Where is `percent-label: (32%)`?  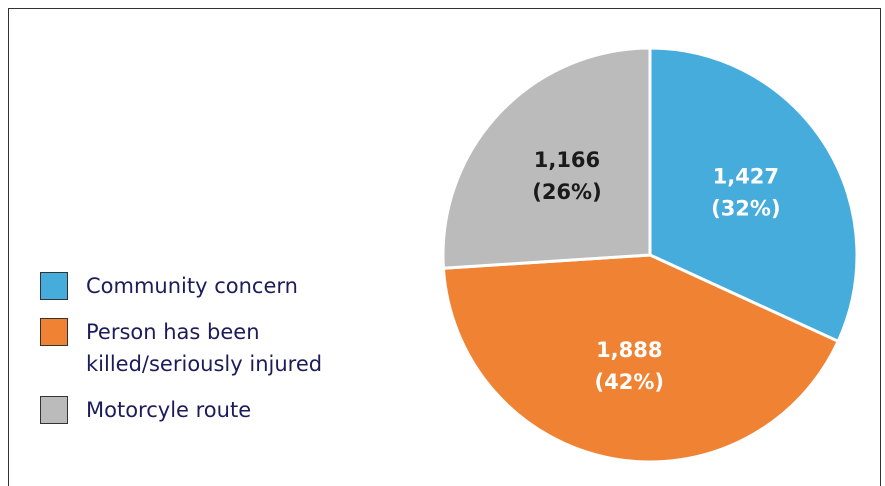
percent-label: (32%) is located at coordinates (745, 209).